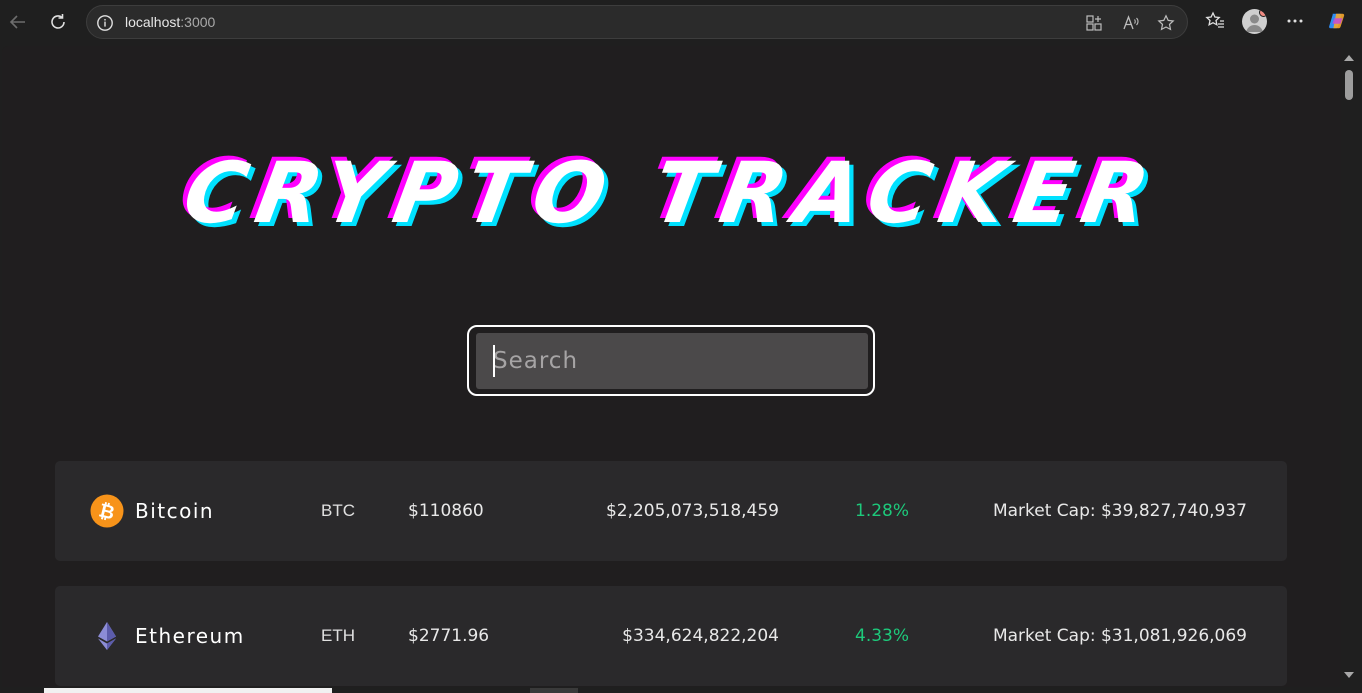  Describe the element at coordinates (1349, 58) in the screenshot. I see `scroll-up-arrow-icon` at that location.